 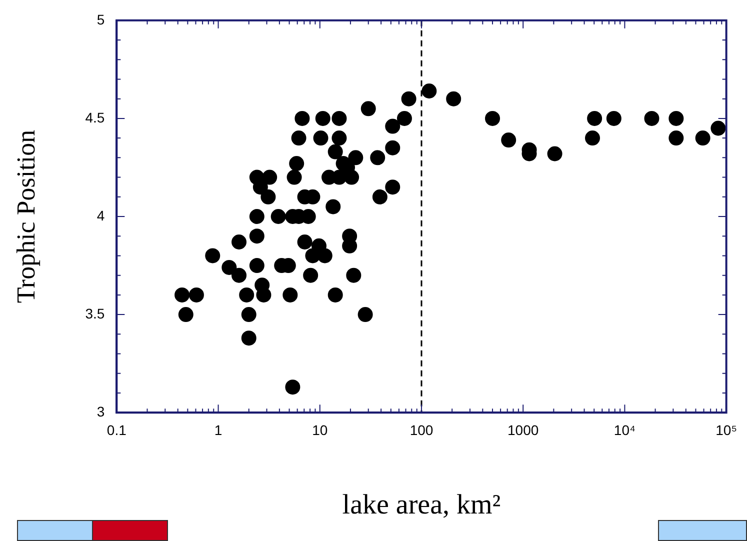 What do you see at coordinates (95, 313) in the screenshot?
I see `y-tick-label: 3.5` at bounding box center [95, 313].